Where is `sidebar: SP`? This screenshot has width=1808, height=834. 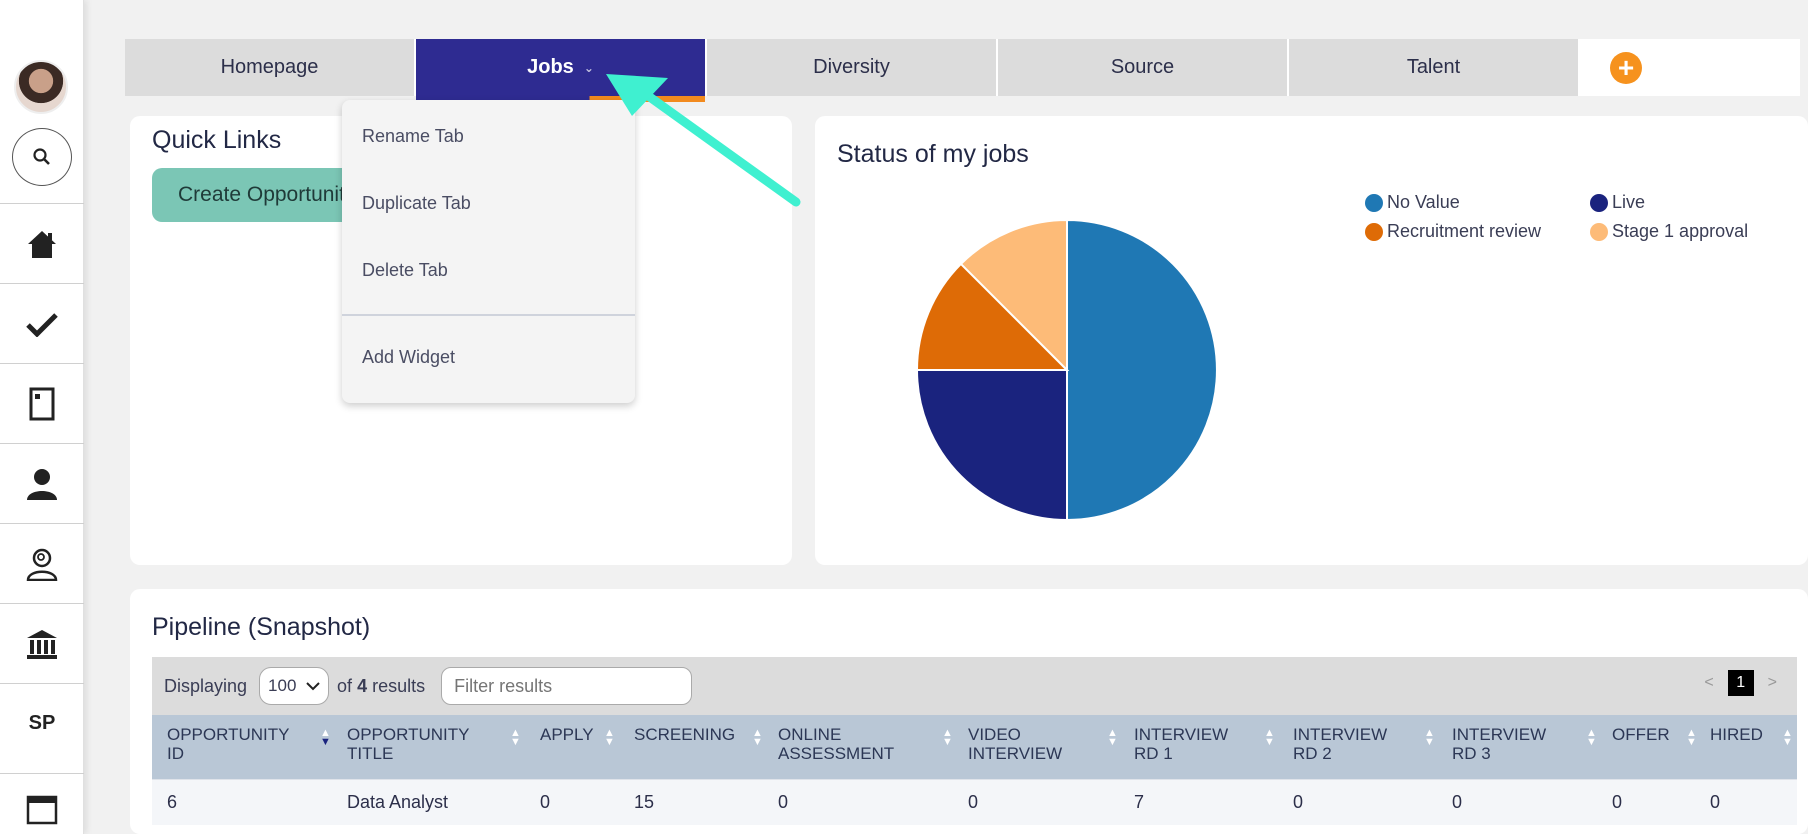
sidebar: SP is located at coordinates (42, 417).